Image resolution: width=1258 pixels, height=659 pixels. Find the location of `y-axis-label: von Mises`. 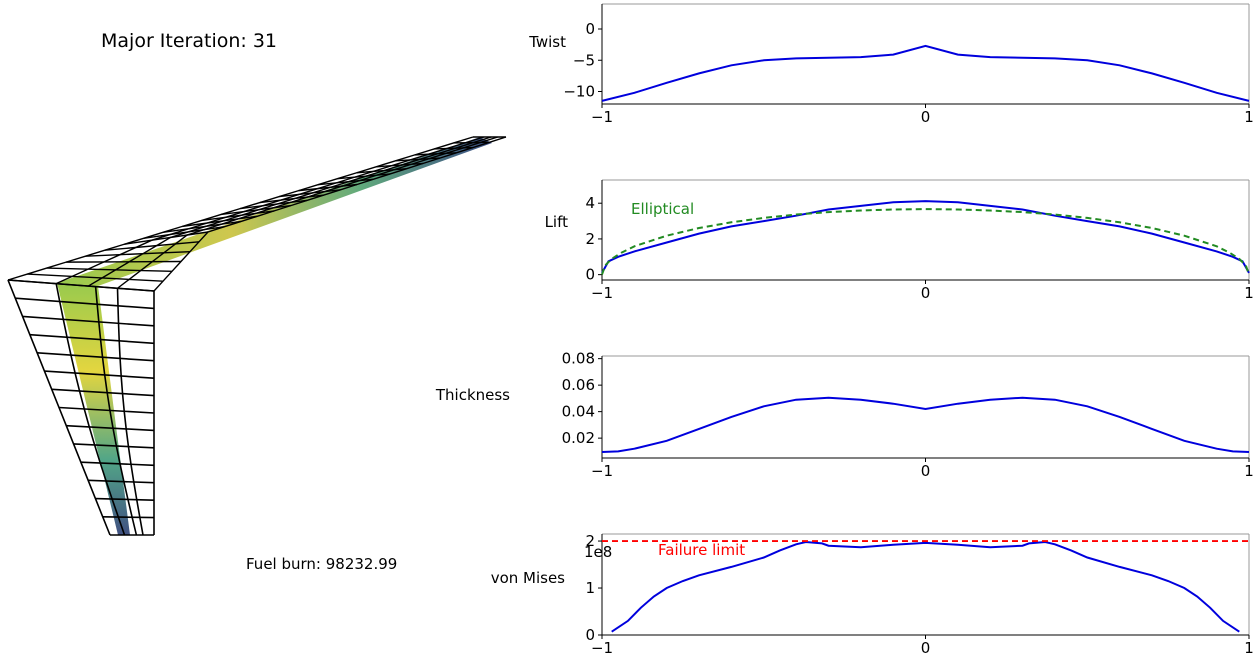

y-axis-label: von Mises is located at coordinates (528, 578).